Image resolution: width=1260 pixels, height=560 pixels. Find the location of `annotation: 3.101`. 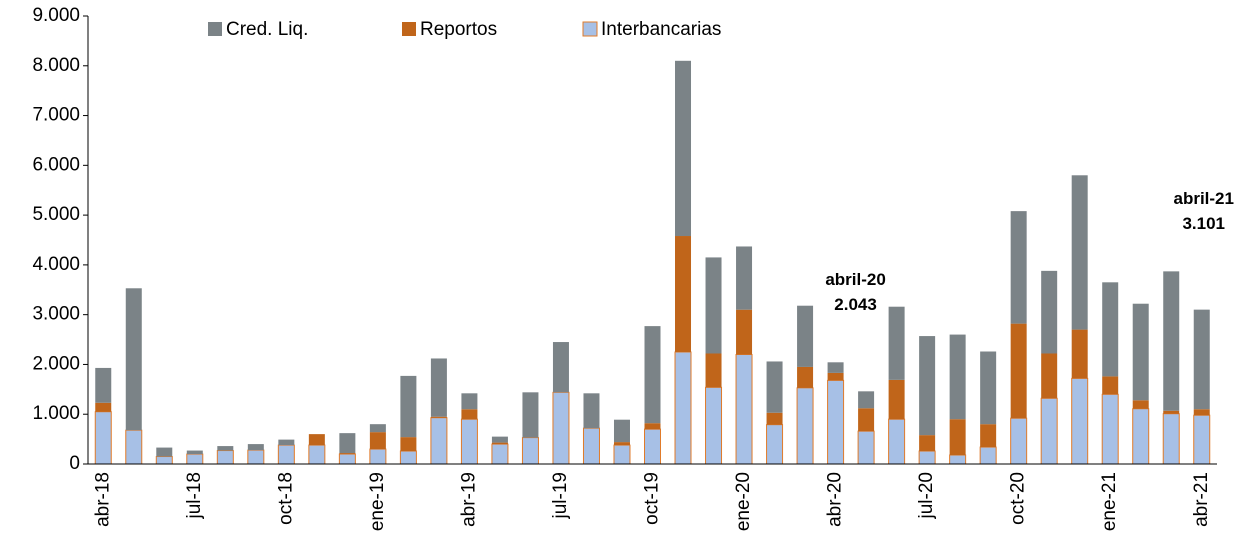

annotation: 3.101 is located at coordinates (1203, 223).